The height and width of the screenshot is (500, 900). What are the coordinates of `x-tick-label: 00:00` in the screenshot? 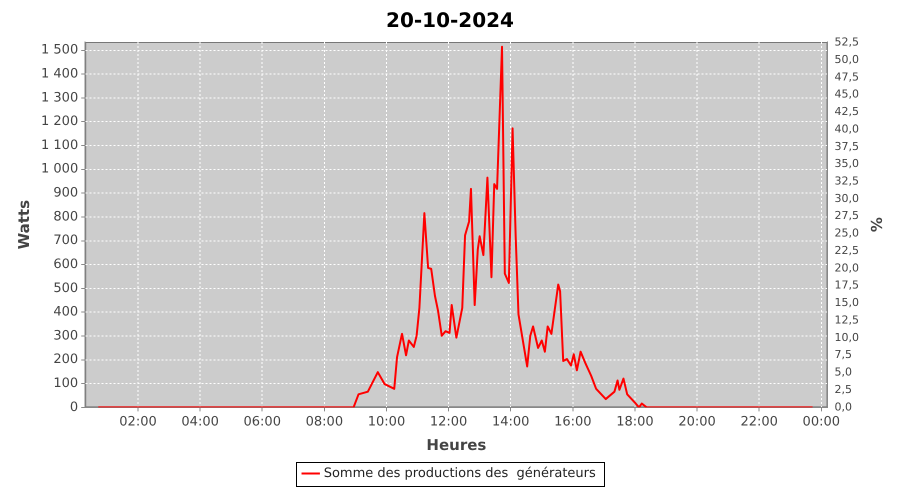 It's located at (821, 422).